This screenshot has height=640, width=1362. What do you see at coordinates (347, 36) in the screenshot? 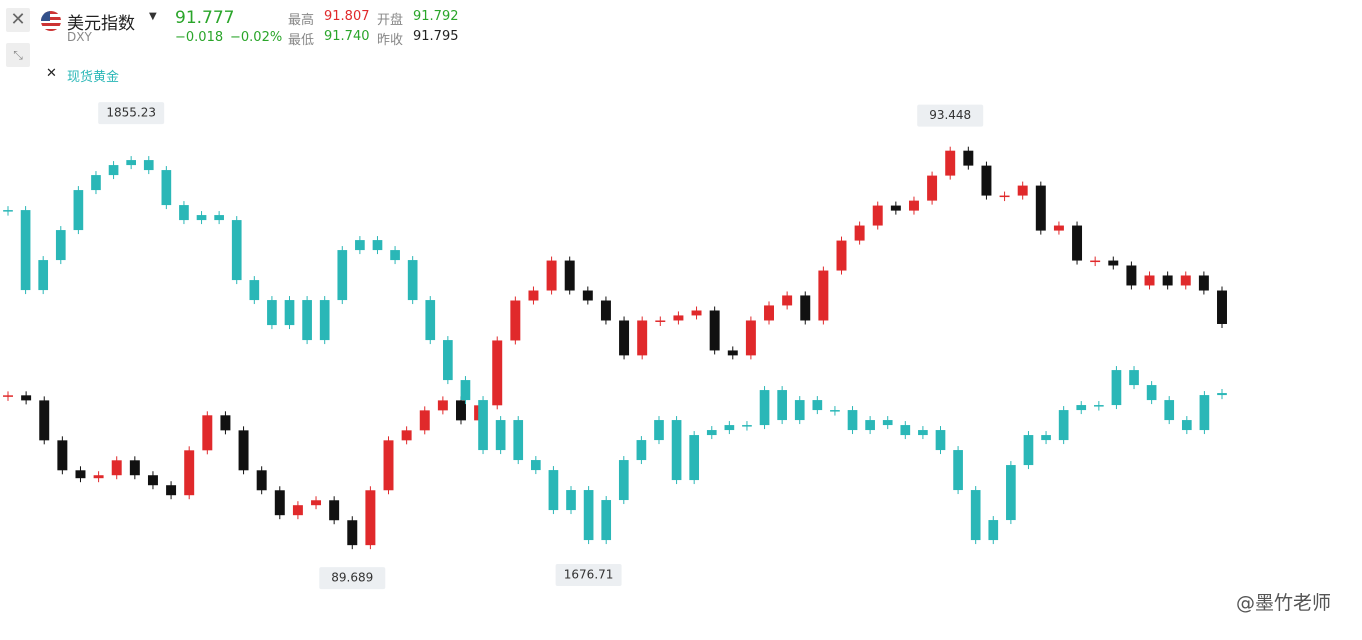
I see `low-value: 91.740` at bounding box center [347, 36].